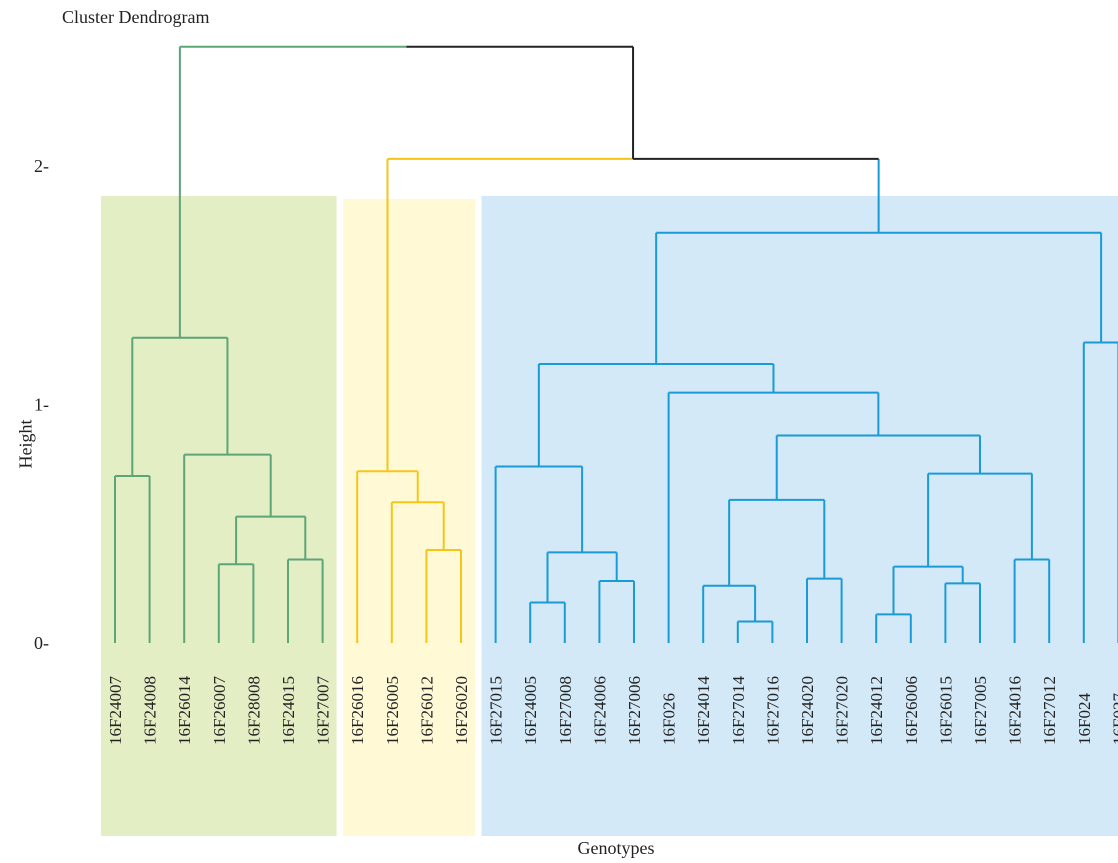 This screenshot has height=863, width=1118. I want to click on leaf-label: 16F24006, so click(599, 710).